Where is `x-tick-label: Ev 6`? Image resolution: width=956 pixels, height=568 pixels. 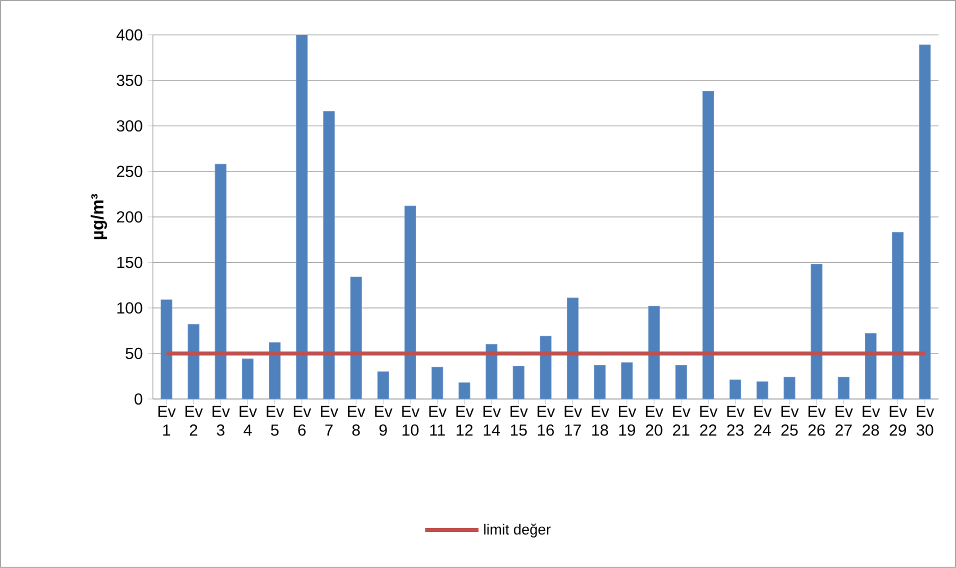 x-tick-label: Ev 6 is located at coordinates (303, 421).